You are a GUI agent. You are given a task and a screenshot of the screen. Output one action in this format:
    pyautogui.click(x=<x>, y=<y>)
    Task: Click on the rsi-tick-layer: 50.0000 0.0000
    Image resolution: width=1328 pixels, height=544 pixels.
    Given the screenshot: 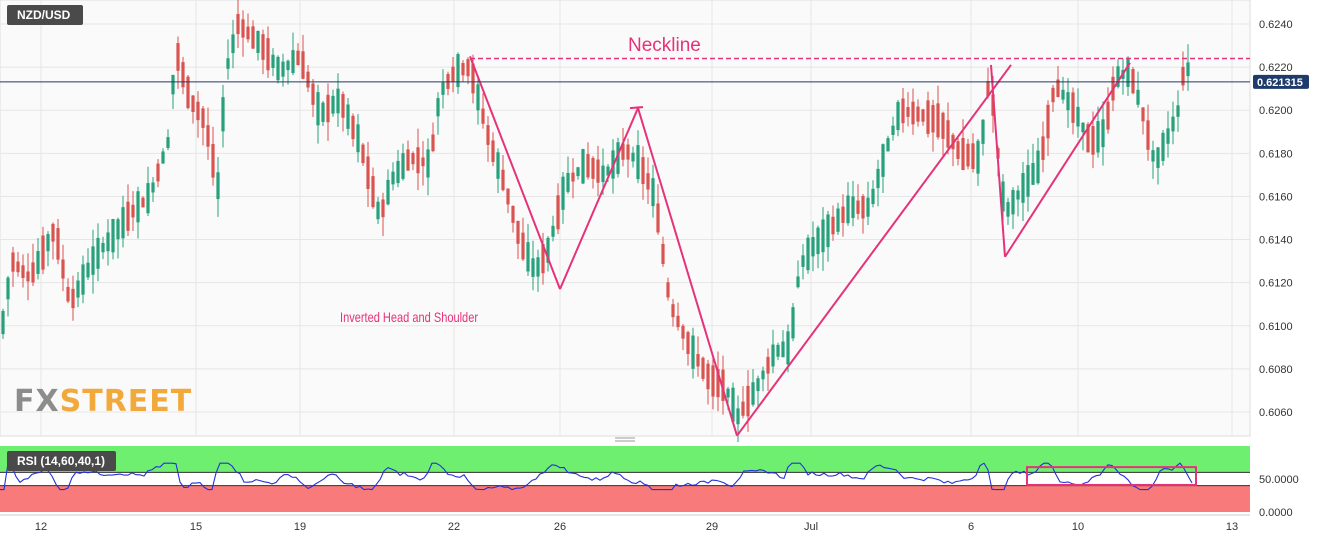 What is the action you would take?
    pyautogui.click(x=1279, y=496)
    